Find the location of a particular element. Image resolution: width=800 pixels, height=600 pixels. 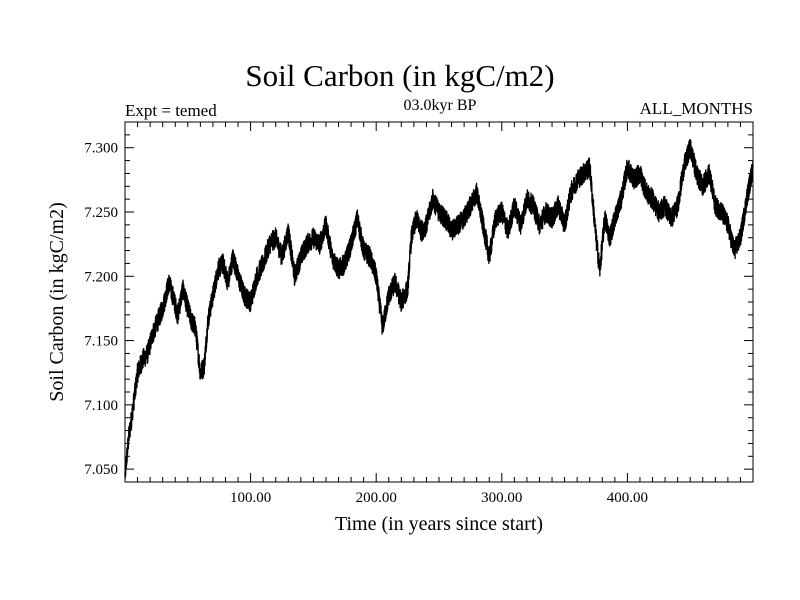

period-label: 03.0kyr BP is located at coordinates (440, 105).